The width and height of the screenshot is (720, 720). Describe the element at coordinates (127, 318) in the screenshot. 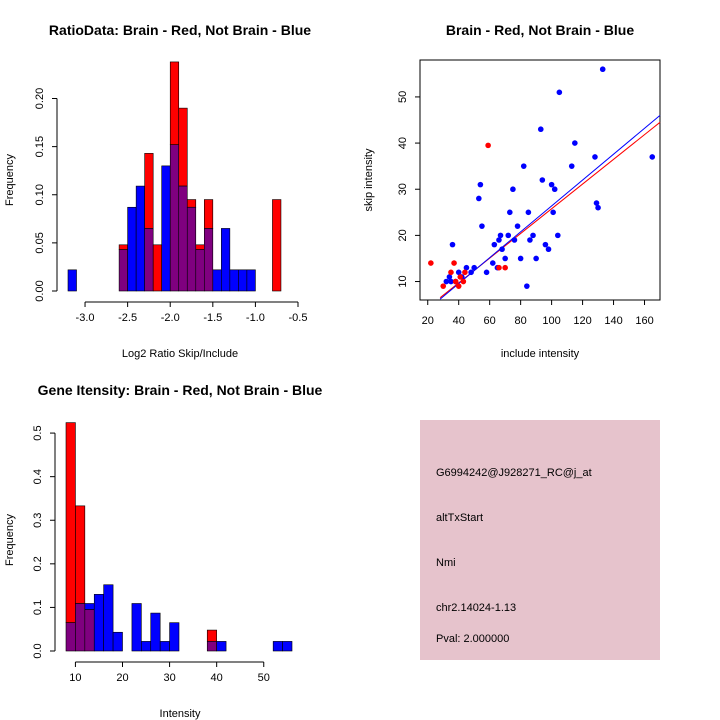

I see `ratio-x-tick-label: -2.5` at that location.